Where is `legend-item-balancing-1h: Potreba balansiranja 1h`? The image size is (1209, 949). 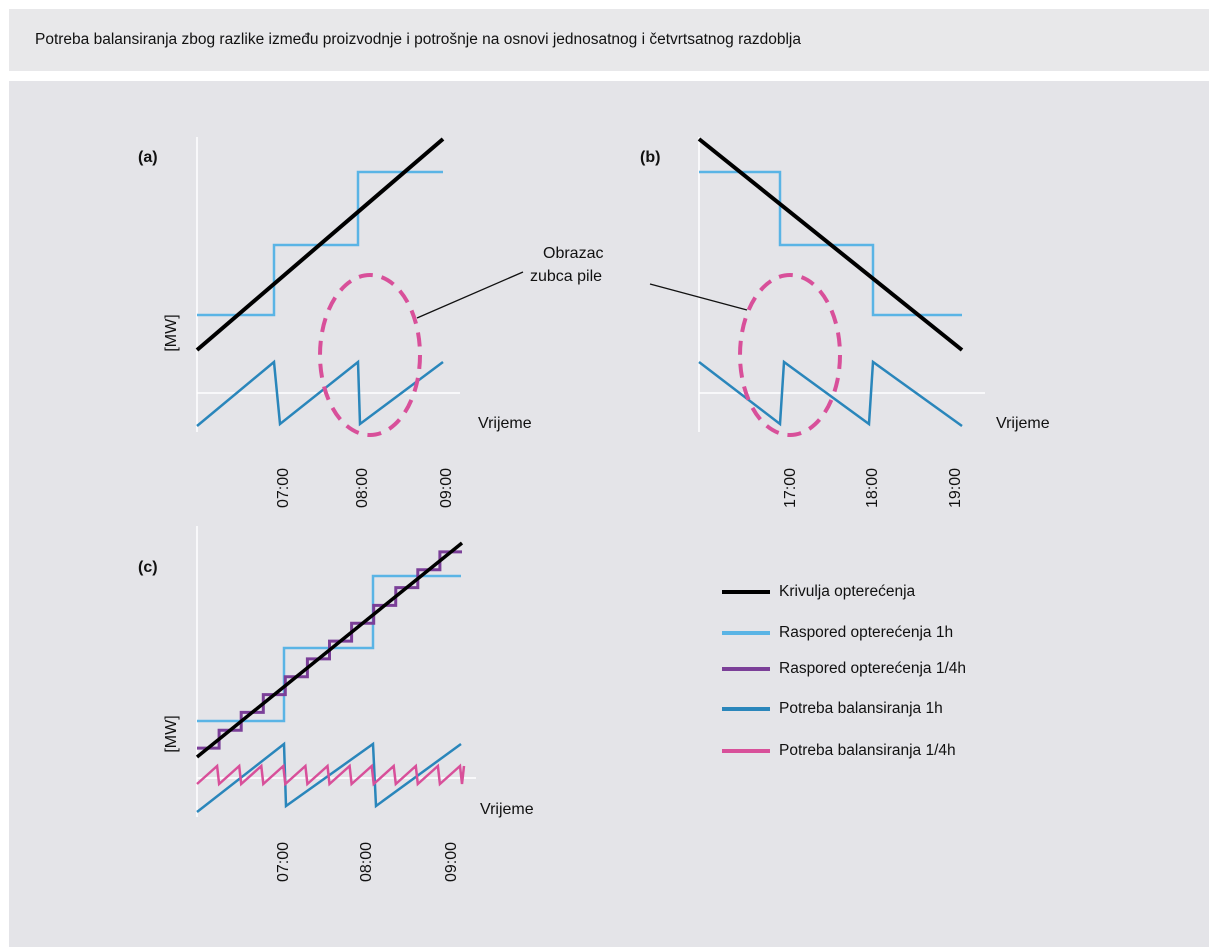 legend-item-balancing-1h: Potreba balansiranja 1h is located at coordinates (832, 708).